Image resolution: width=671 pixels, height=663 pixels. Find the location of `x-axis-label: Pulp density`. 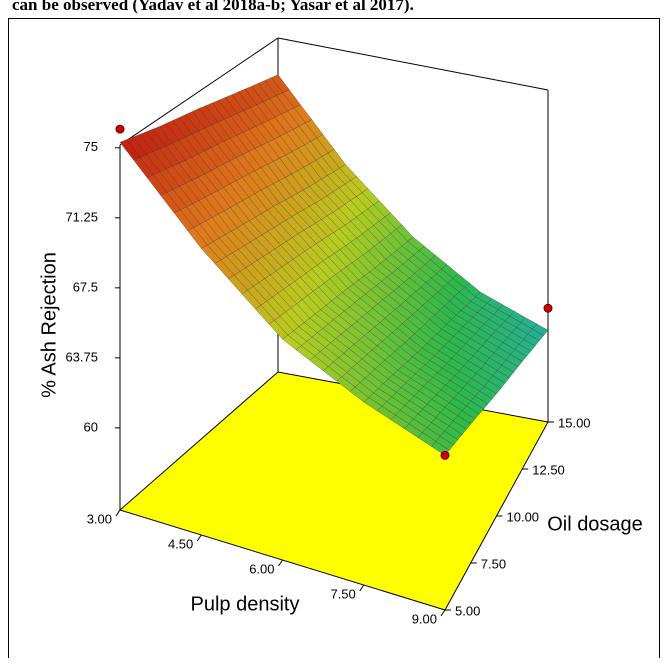

x-axis-label: Pulp density is located at coordinates (245, 604).